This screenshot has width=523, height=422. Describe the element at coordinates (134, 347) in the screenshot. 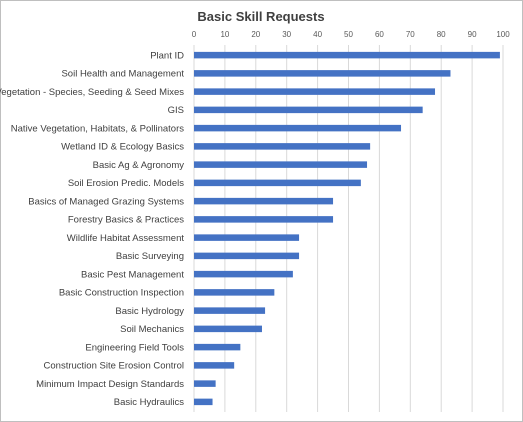

I see `category-label: Engineering Field Tools` at that location.